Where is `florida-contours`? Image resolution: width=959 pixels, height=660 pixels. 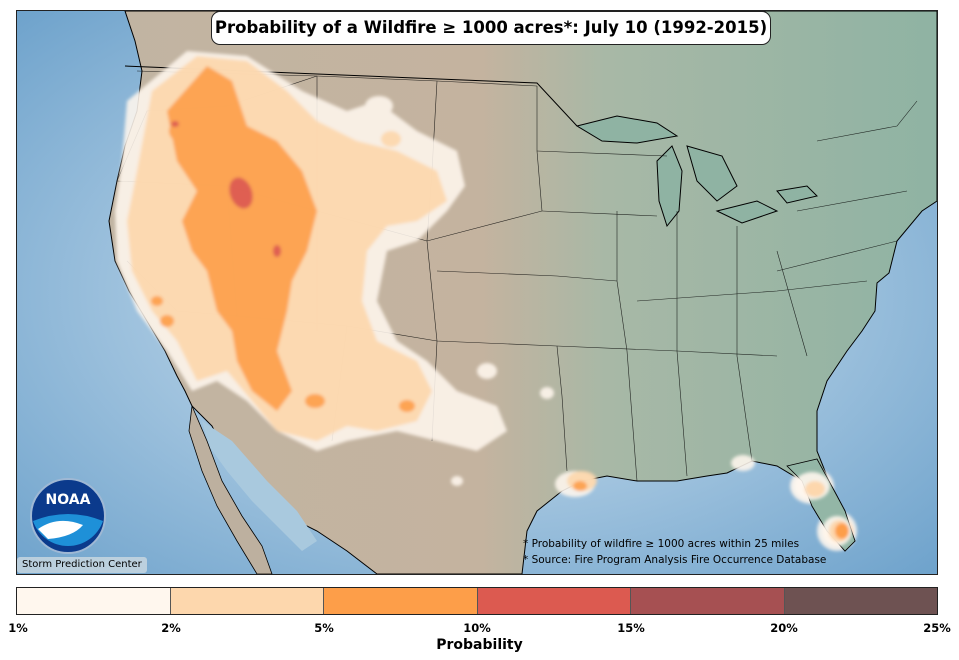 florida-contours is located at coordinates (823, 509).